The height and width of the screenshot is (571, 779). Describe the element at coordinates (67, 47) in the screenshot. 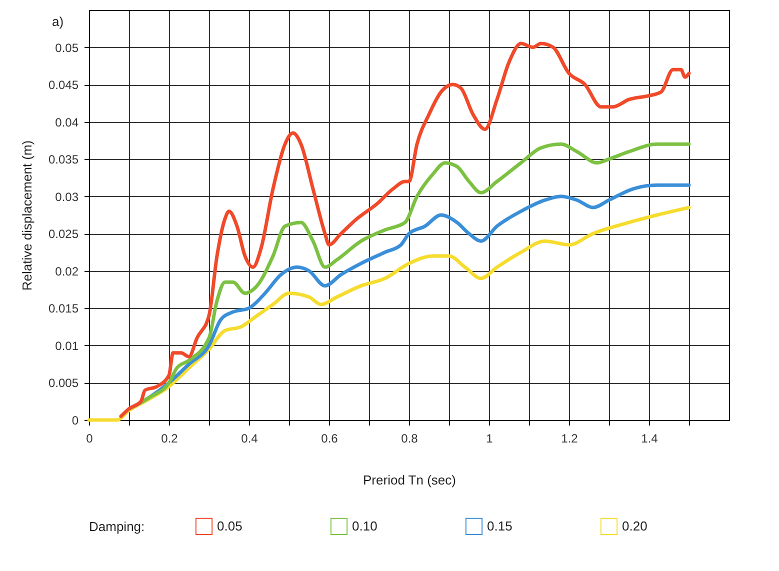

I see `y-tick-label: 0.05` at that location.